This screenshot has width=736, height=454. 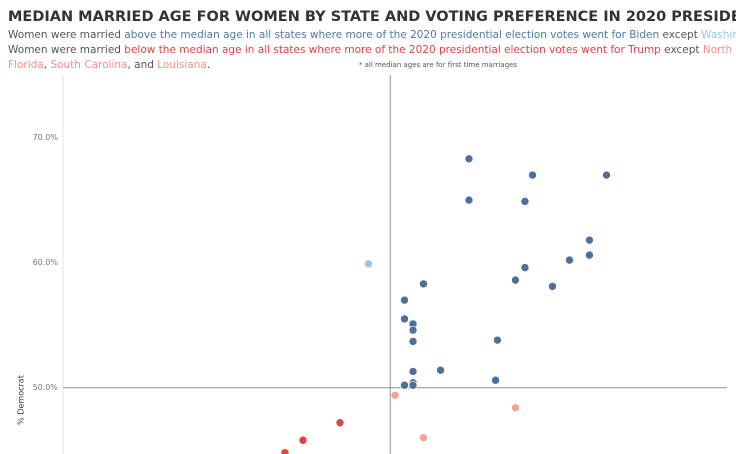 I want to click on subtitle: Florida, South Carolina, and Louisiana., so click(x=109, y=65).